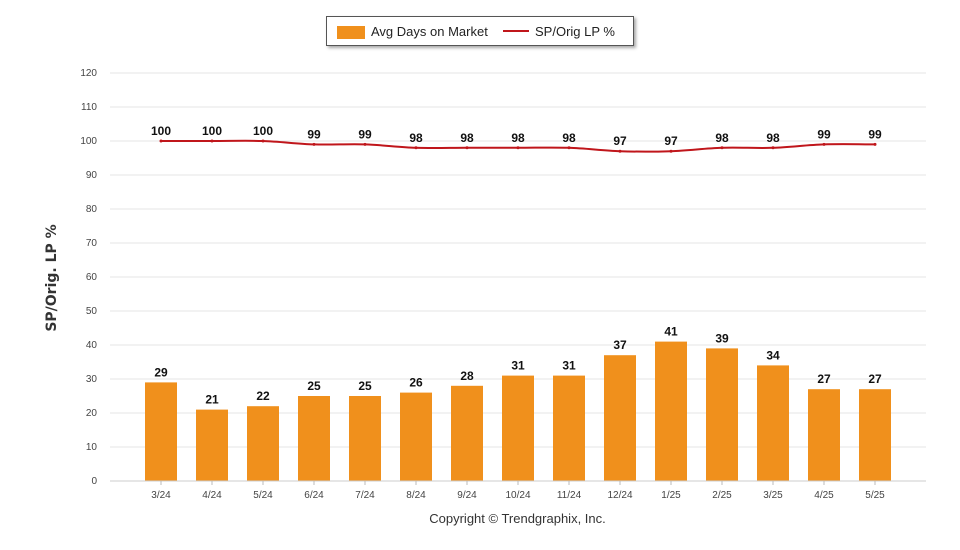  I want to click on y-tick-label: 100, so click(88, 141).